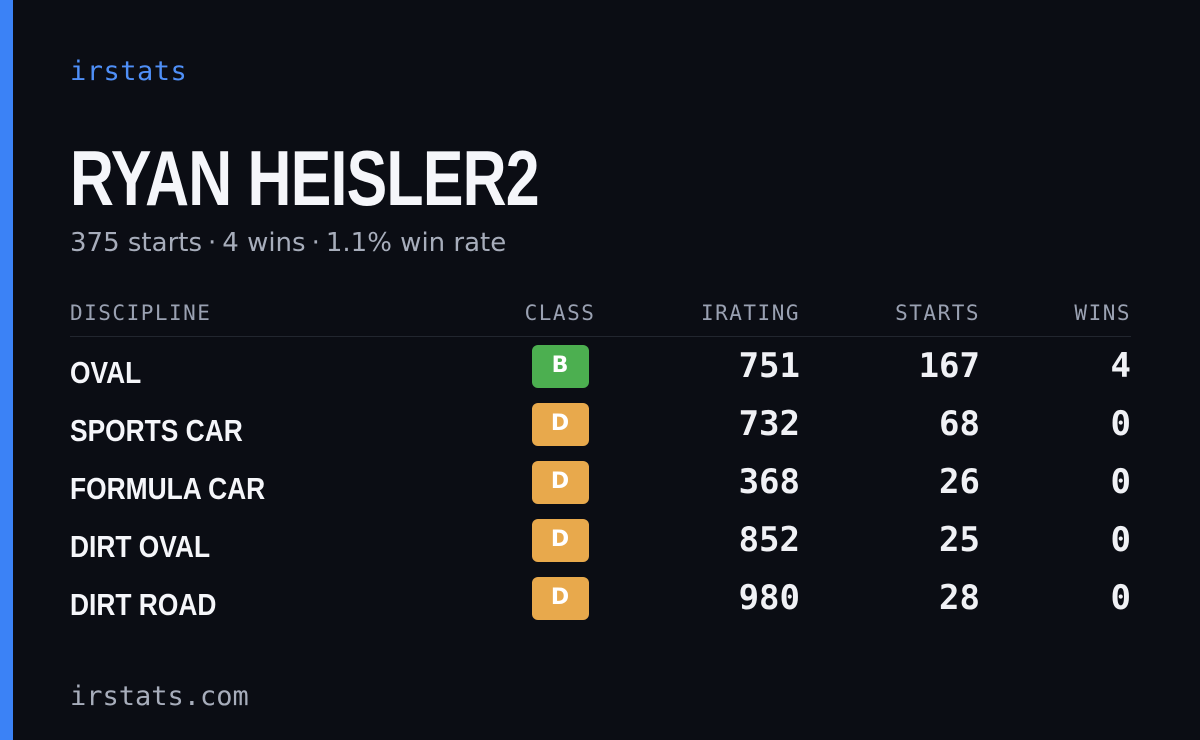 This screenshot has height=740, width=1200. What do you see at coordinates (959, 598) in the screenshot?
I see `starts-cell: 28` at bounding box center [959, 598].